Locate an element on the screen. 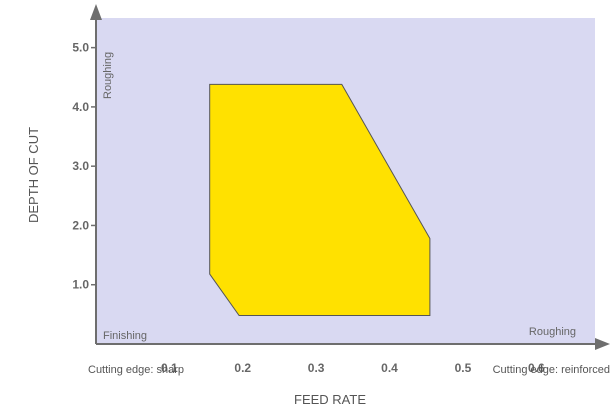 This screenshot has width=616, height=409. cutting-edge-sharp-label: Cutting edge: sharp is located at coordinates (136, 370).